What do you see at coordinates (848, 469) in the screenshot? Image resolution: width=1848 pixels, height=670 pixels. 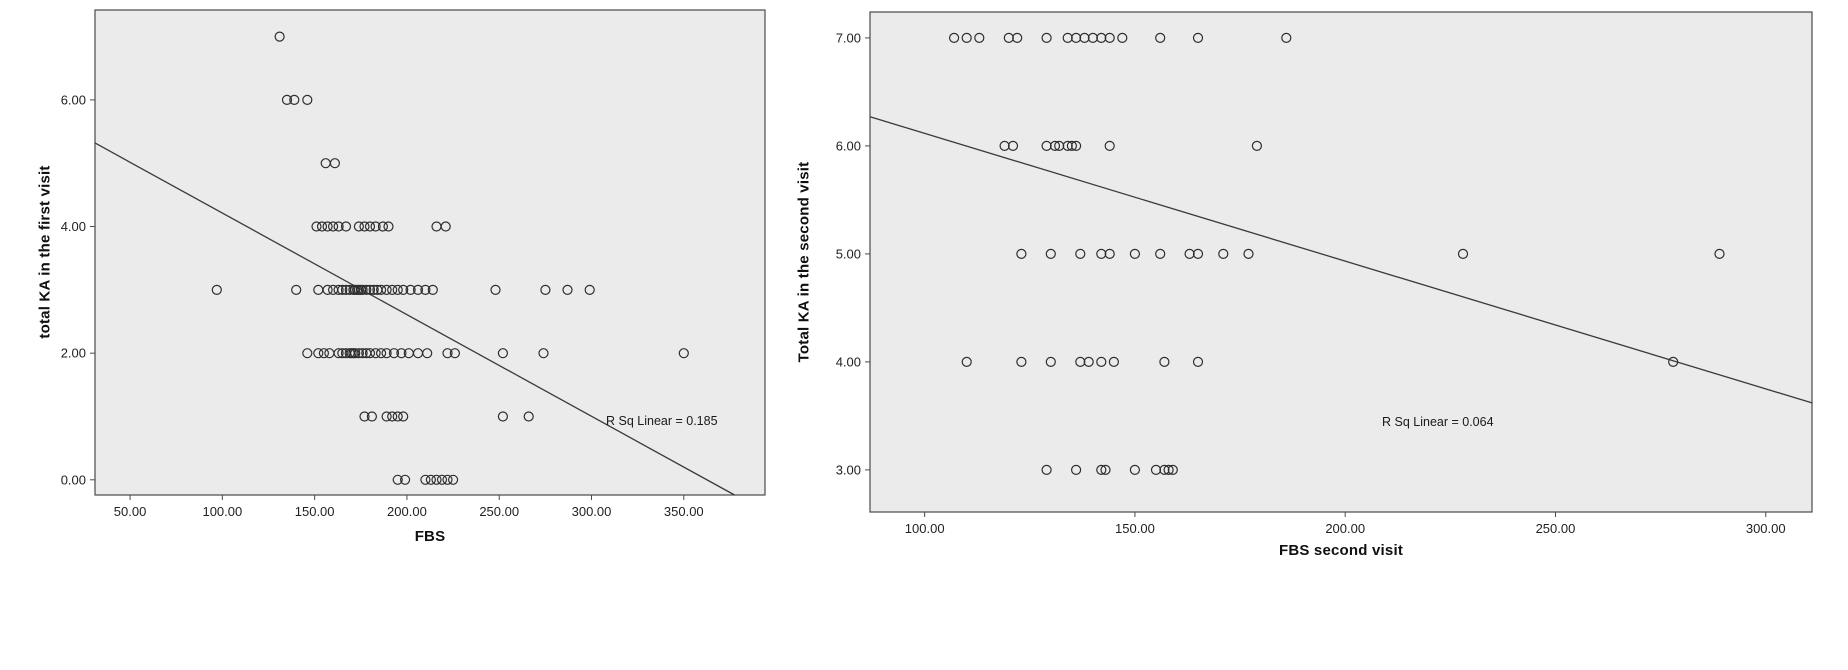 I see `svg-text: 3.00` at bounding box center [848, 469].